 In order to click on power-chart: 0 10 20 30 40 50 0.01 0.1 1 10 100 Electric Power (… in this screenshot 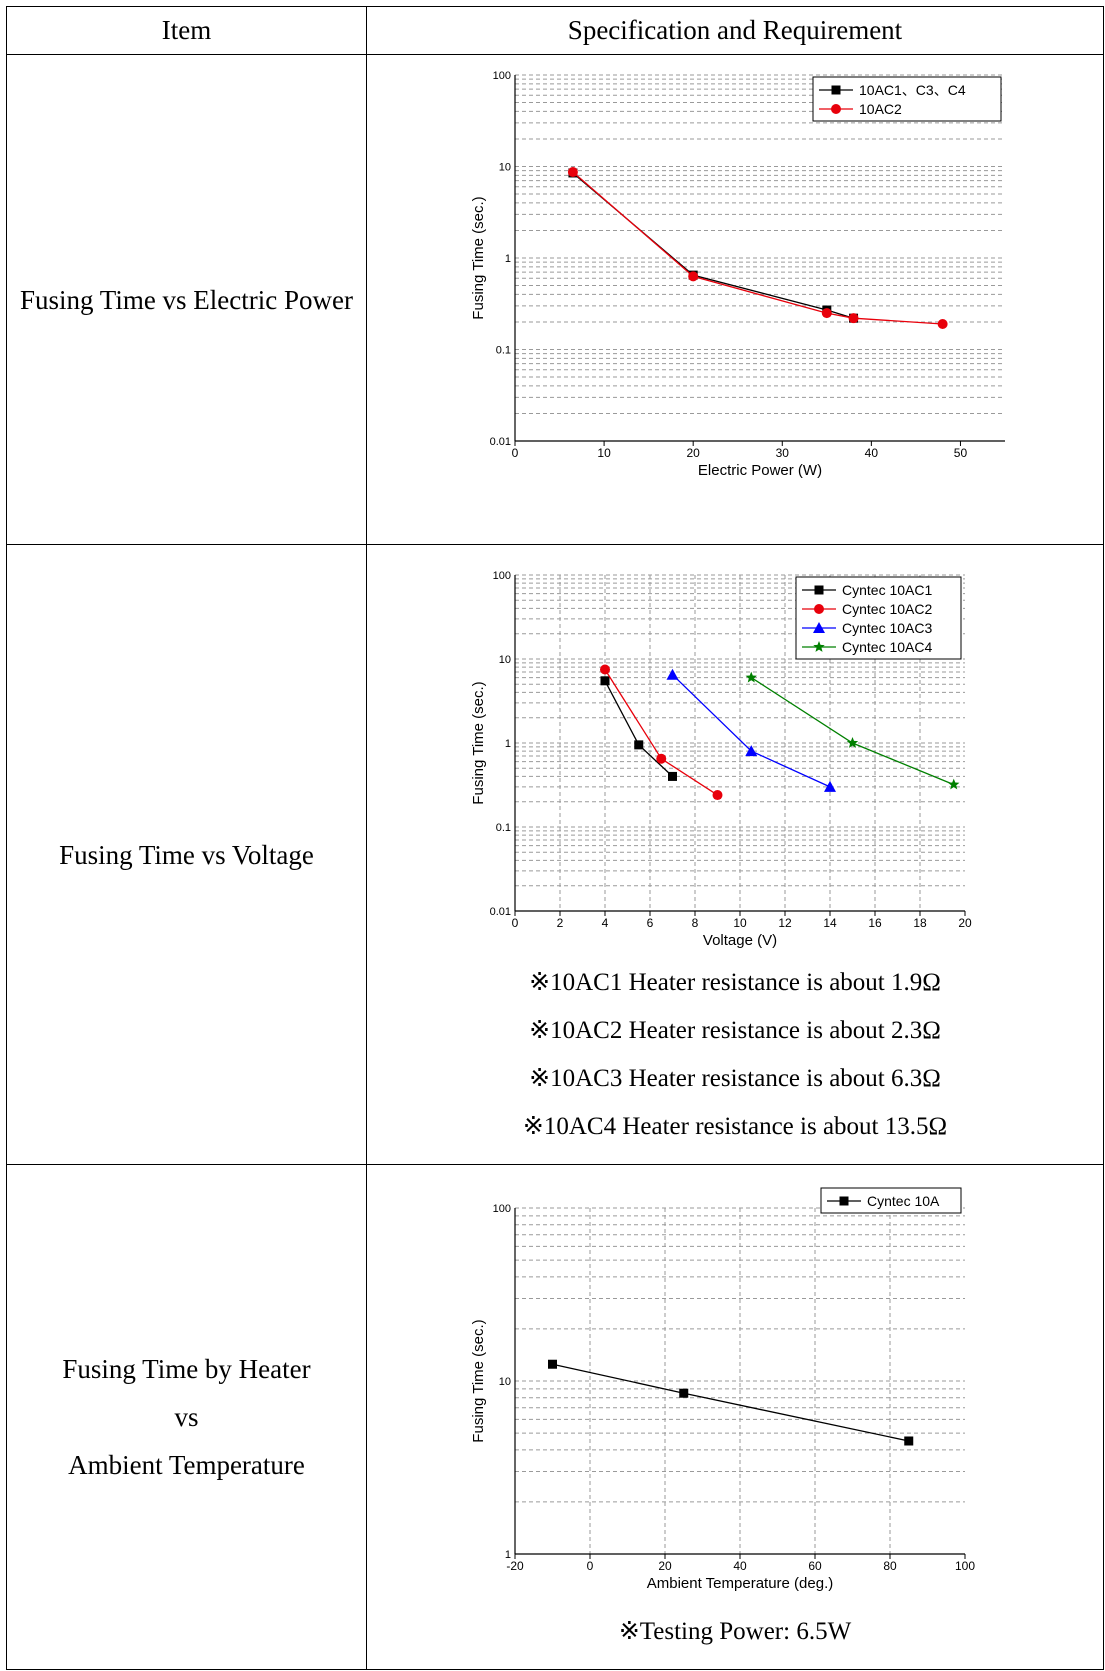, I will do `click(737, 274)`.